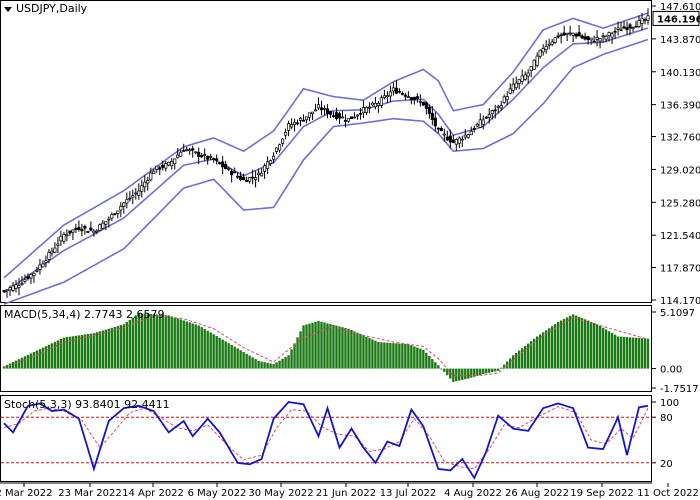 This screenshot has height=500, width=700. Describe the element at coordinates (677, 313) in the screenshot. I see `macd-tick-label: 5.1097` at that location.